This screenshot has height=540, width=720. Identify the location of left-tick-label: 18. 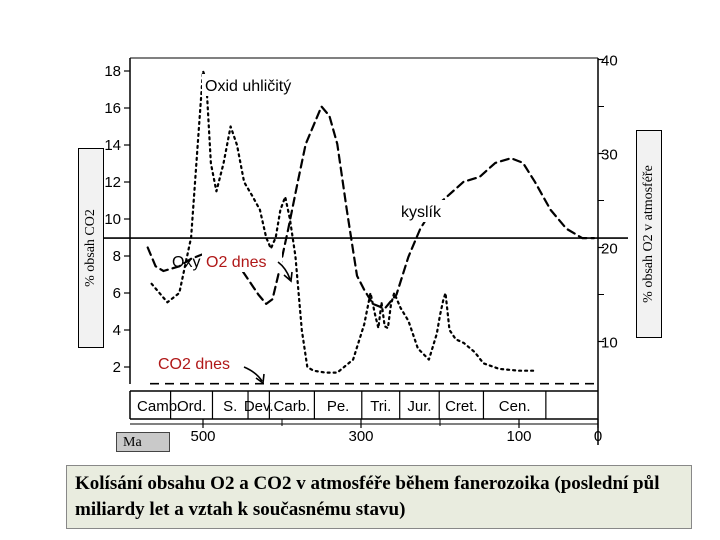
(112, 71).